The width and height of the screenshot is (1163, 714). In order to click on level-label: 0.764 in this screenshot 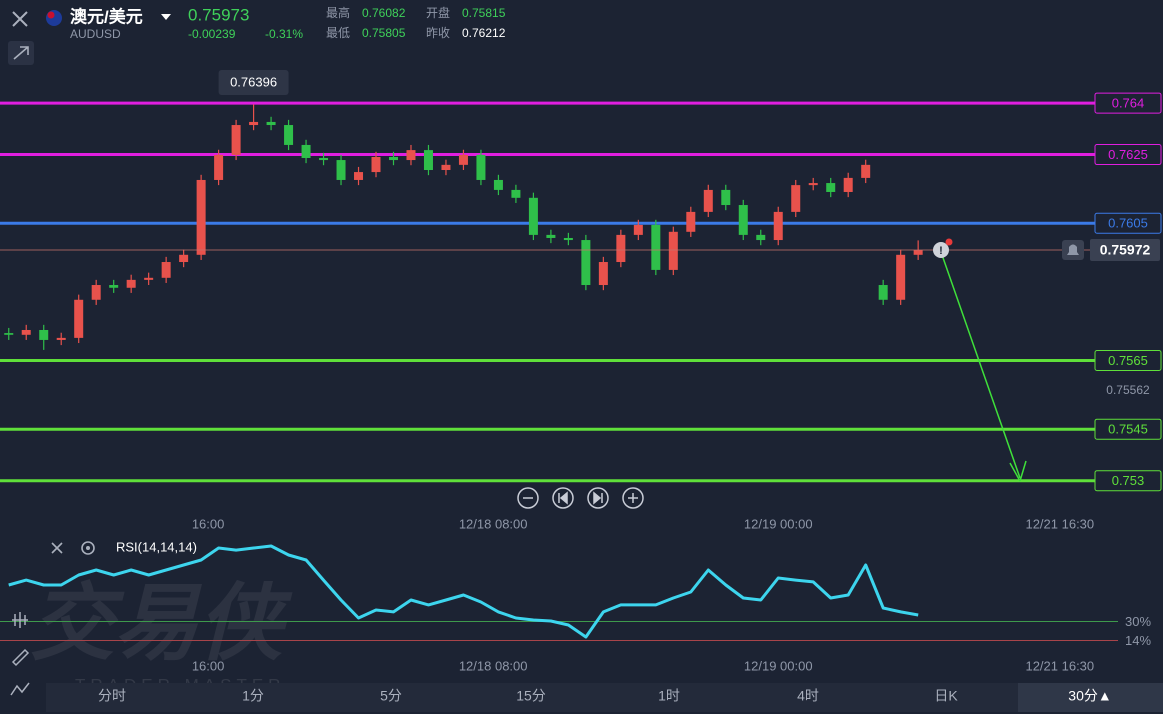, I will do `click(1128, 103)`.